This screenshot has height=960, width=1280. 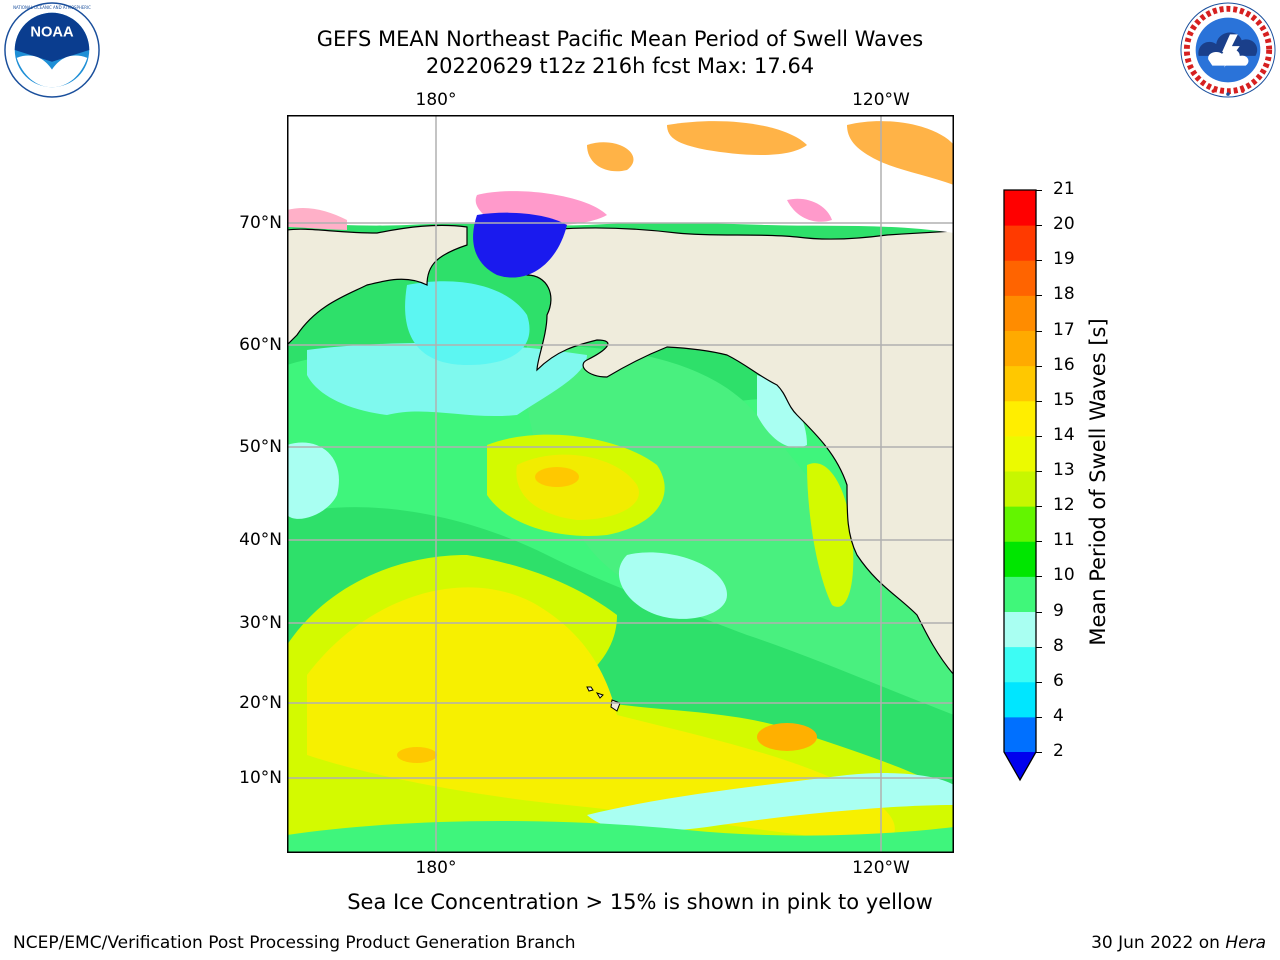 What do you see at coordinates (260, 703) in the screenshot?
I see `lat-label-20n: 20°N` at bounding box center [260, 703].